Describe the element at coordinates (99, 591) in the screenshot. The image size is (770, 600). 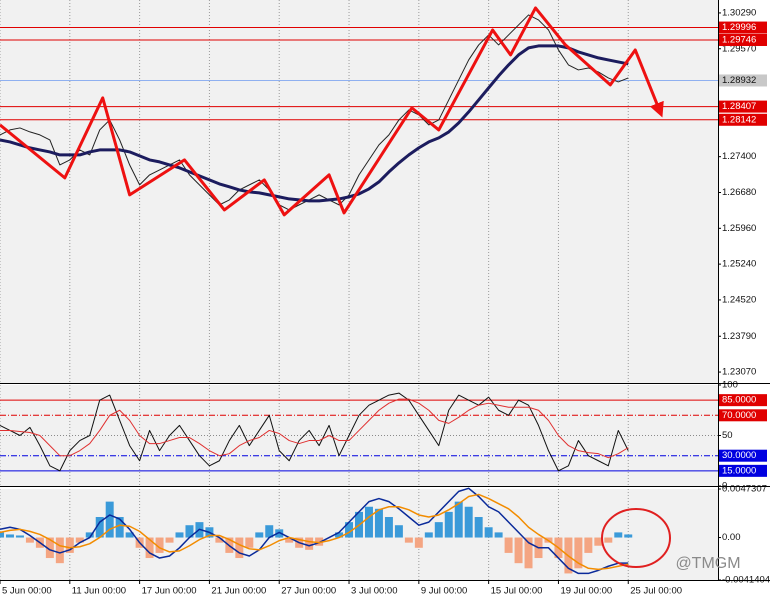
I see `x-tick-label: 11 Jun 00:00` at that location.